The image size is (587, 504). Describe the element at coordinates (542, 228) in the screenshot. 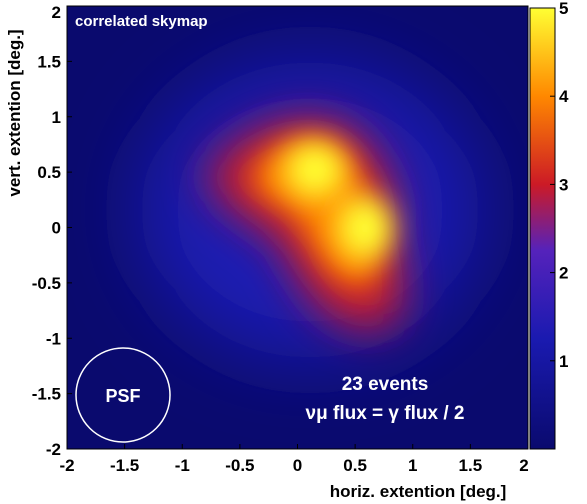

I see `colorbar` at that location.